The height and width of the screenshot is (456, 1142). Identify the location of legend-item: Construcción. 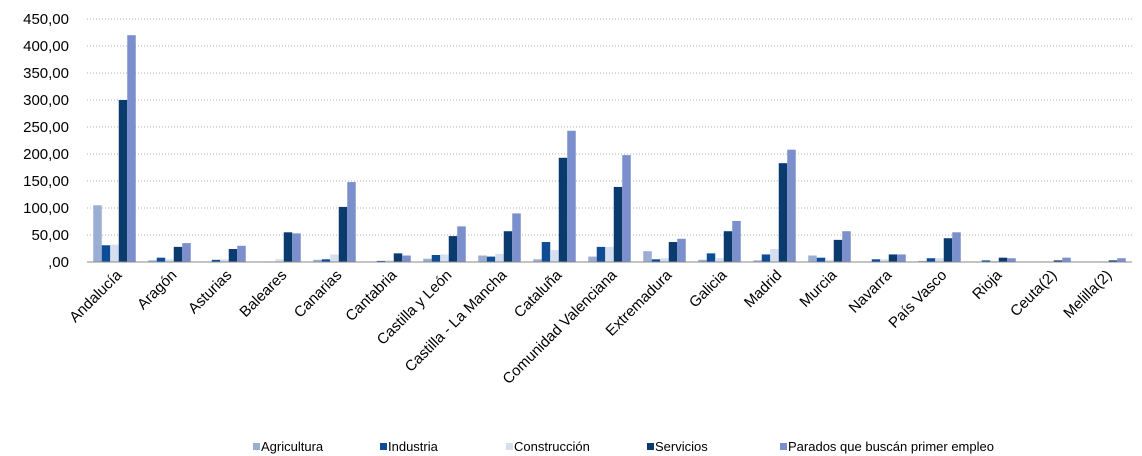
(548, 446).